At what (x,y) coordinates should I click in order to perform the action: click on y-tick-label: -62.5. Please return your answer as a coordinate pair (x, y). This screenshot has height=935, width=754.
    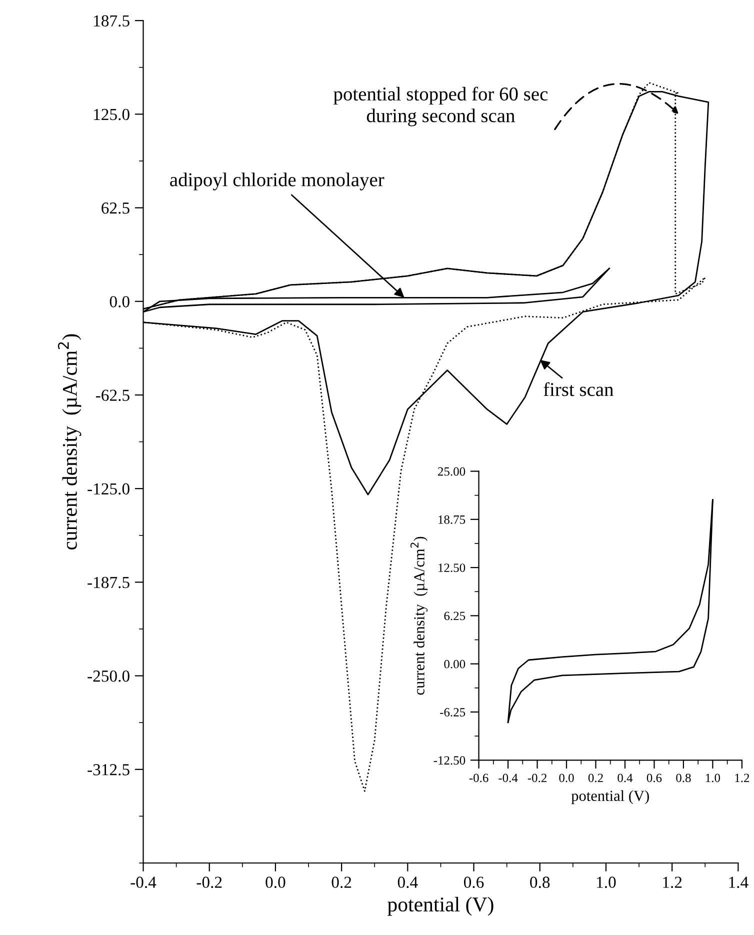
    Looking at the image, I should click on (113, 396).